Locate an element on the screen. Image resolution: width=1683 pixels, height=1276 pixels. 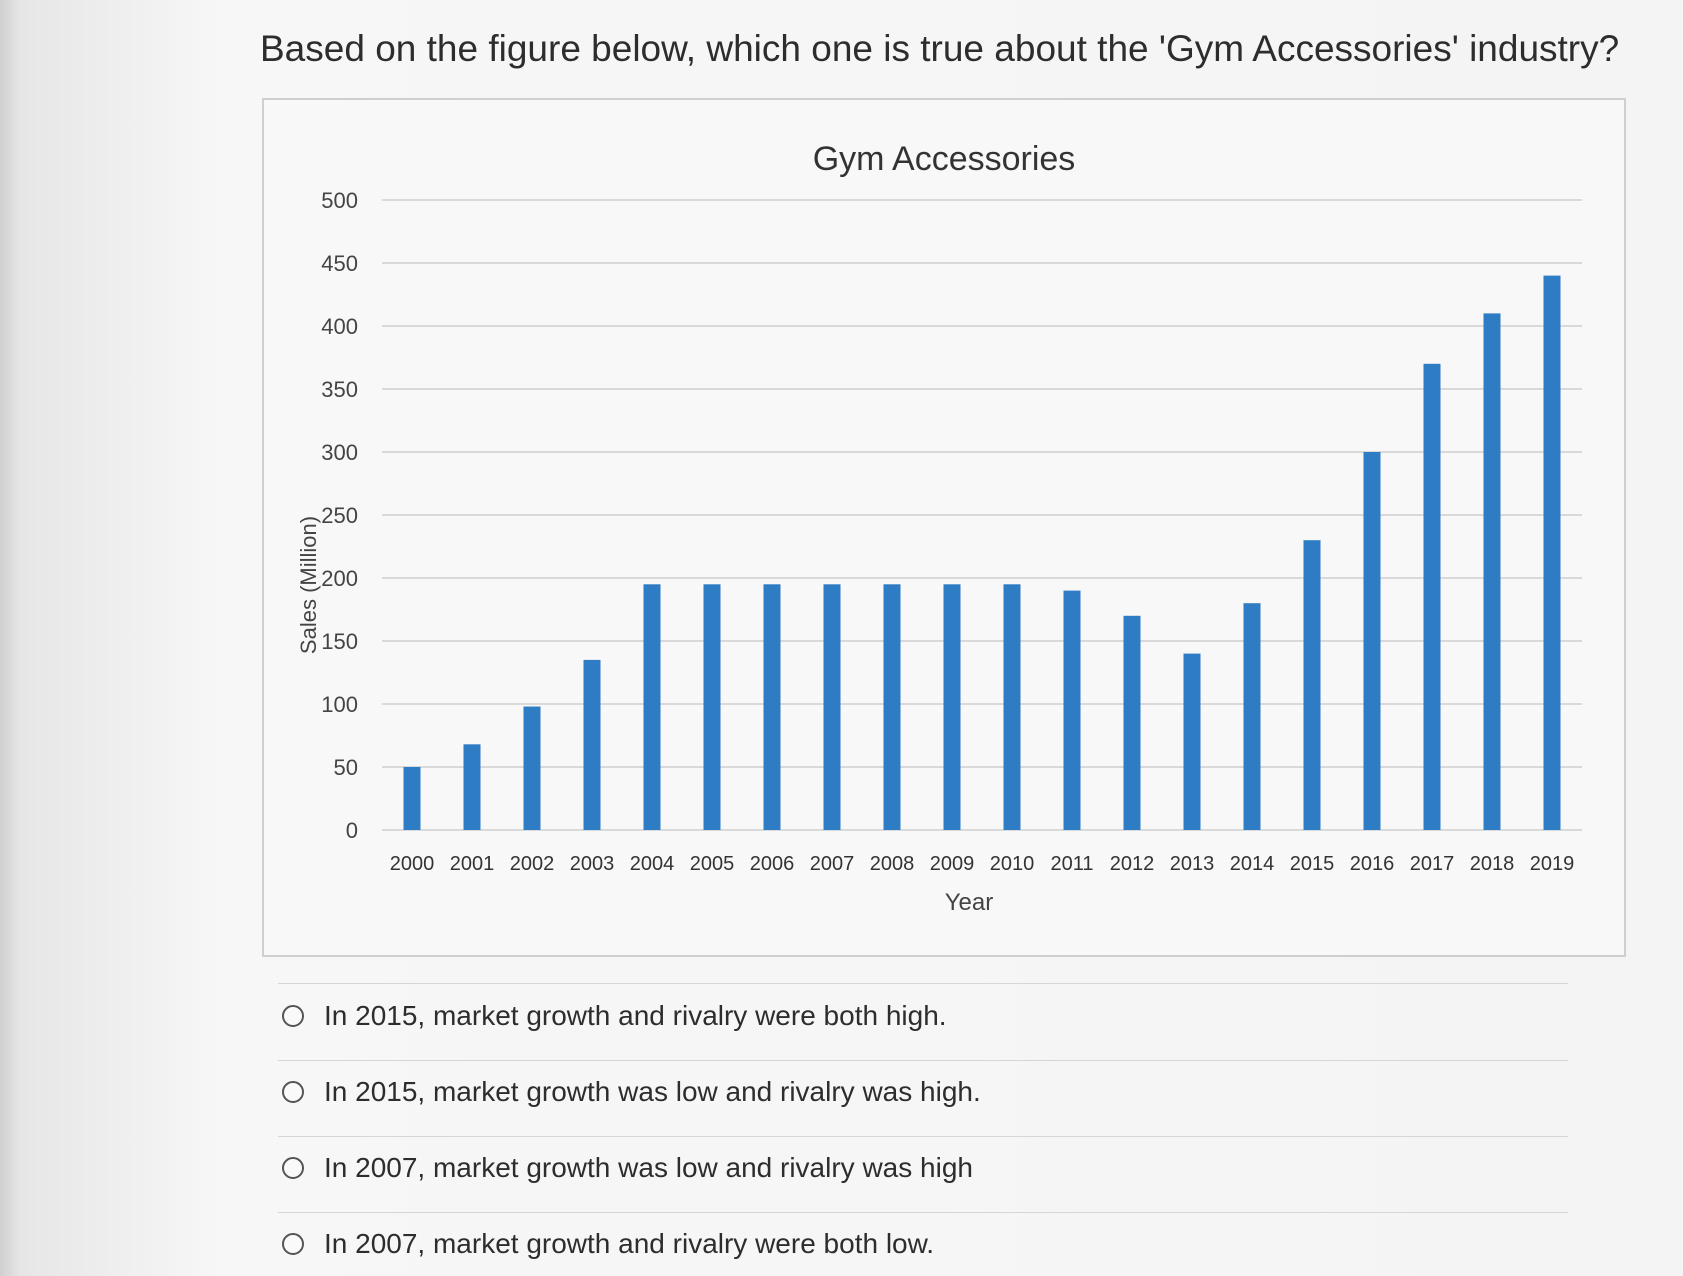
x-tick-label: 2014 is located at coordinates (1252, 864).